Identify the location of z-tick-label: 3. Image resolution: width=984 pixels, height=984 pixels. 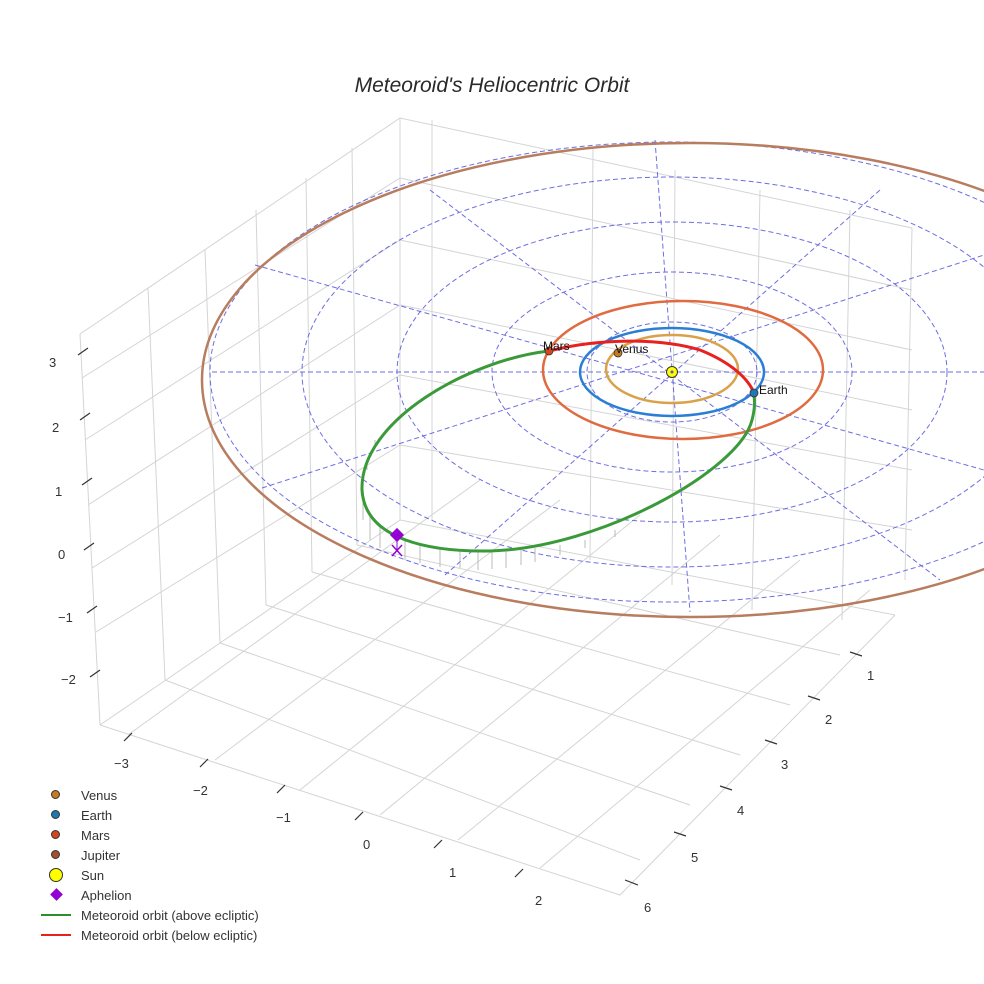
(53, 362).